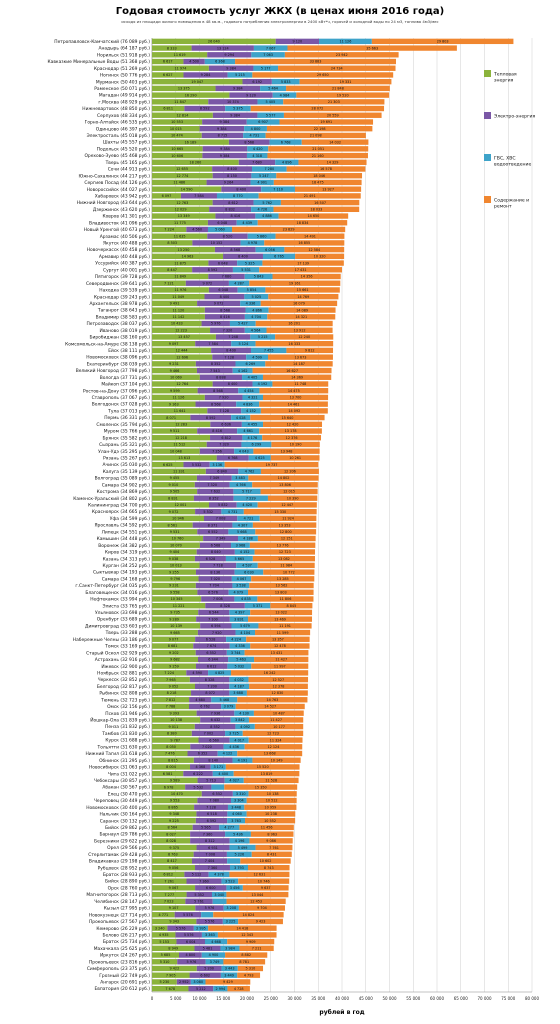 Image resolution: width=560 pixels, height=1024 pixels. Describe the element at coordinates (191, 95) in the screenshot. I see `segment-value-label: 16 290` at that location.